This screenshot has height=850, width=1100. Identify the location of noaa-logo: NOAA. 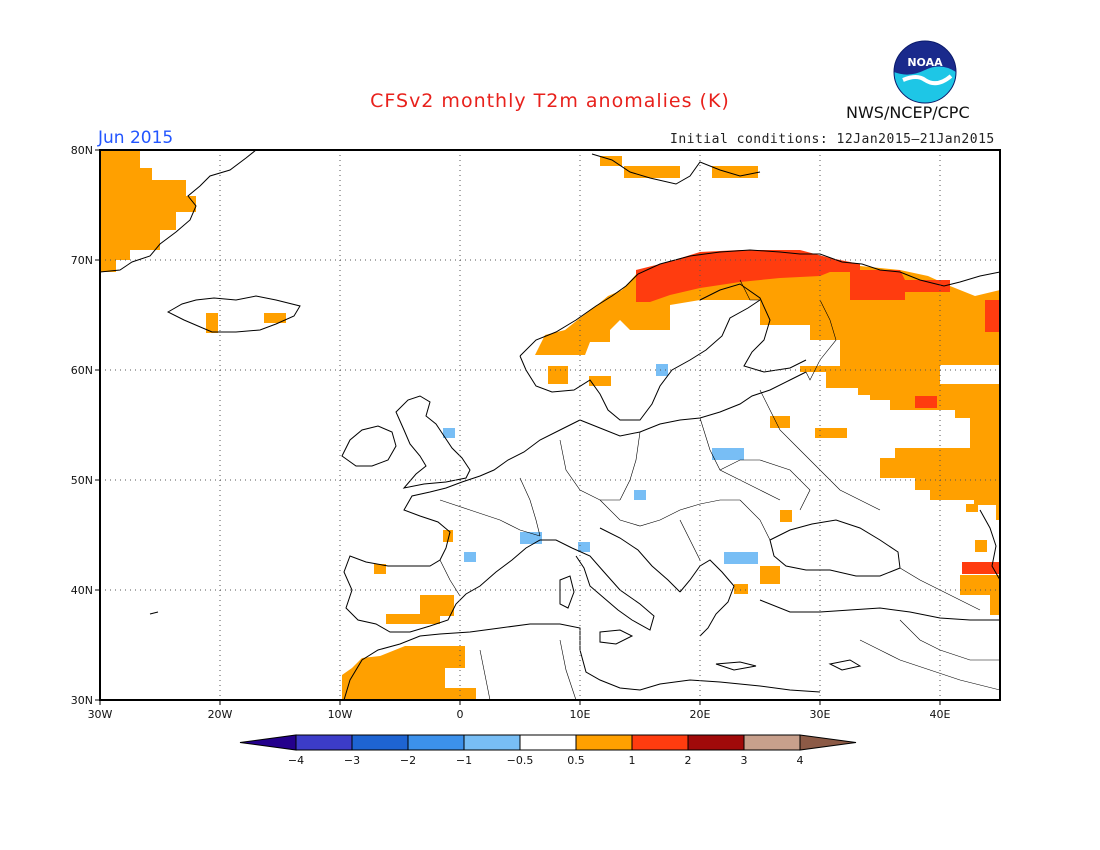
(925, 72).